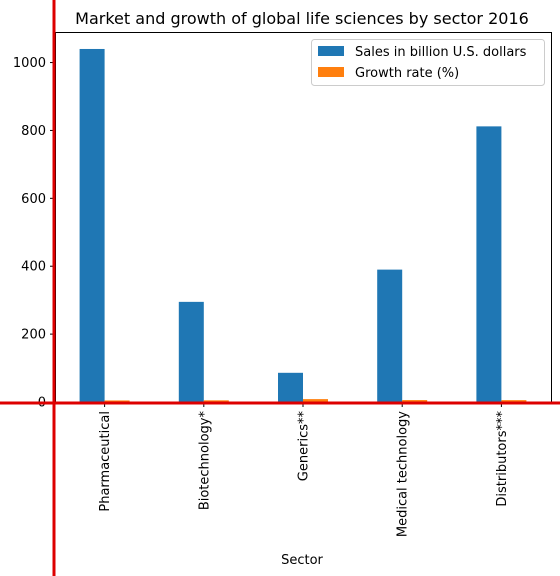 This screenshot has width=560, height=576. Describe the element at coordinates (33, 267) in the screenshot. I see `y-tick-label-2: 400` at that location.